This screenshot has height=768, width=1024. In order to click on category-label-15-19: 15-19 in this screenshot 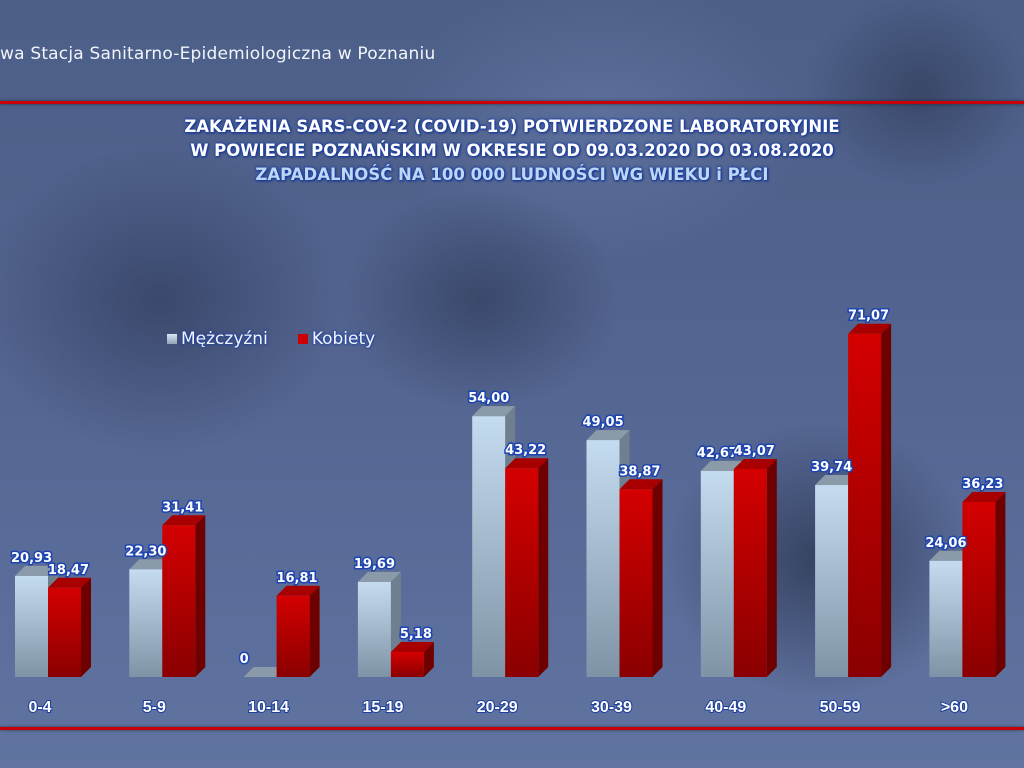, I will do `click(382, 707)`.